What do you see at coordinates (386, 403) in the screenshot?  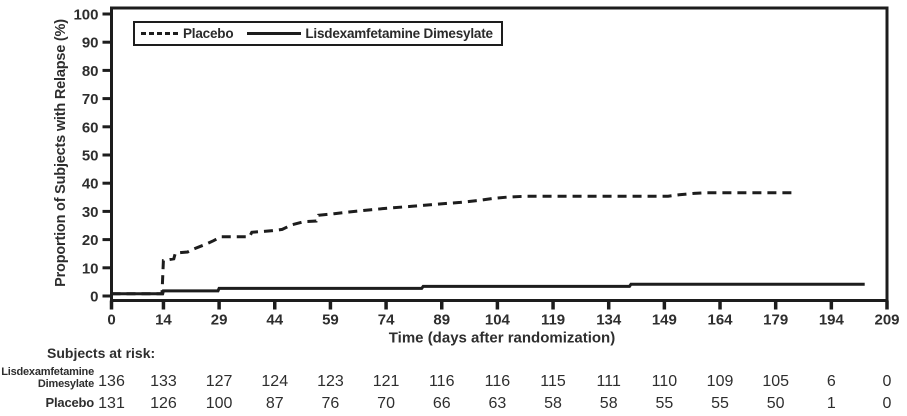 I see `at-risk-value-row1-t74: 70` at bounding box center [386, 403].